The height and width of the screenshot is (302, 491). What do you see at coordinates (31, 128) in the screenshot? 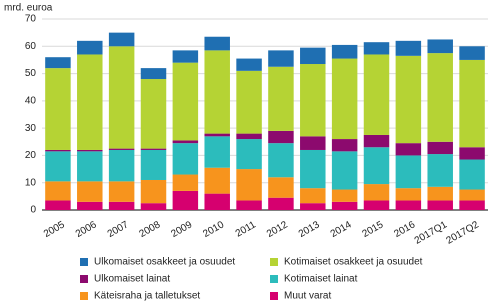
I see `y-tick-label: 30` at bounding box center [31, 128].